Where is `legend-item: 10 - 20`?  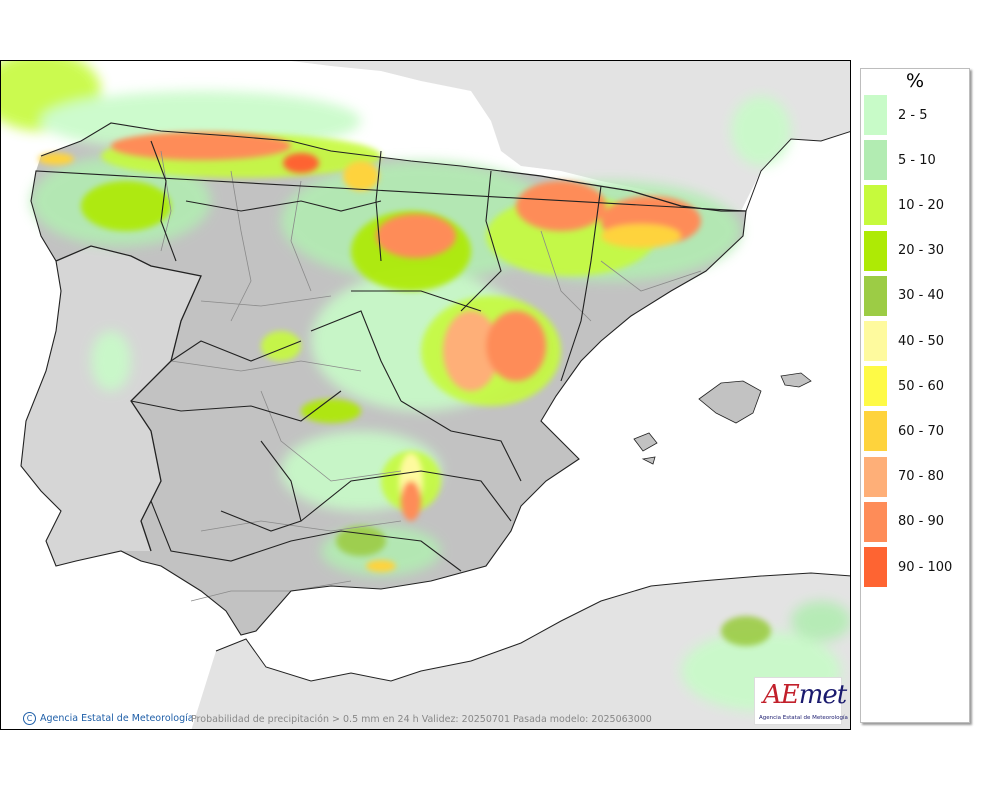
legend-item: 10 - 20 is located at coordinates (904, 205).